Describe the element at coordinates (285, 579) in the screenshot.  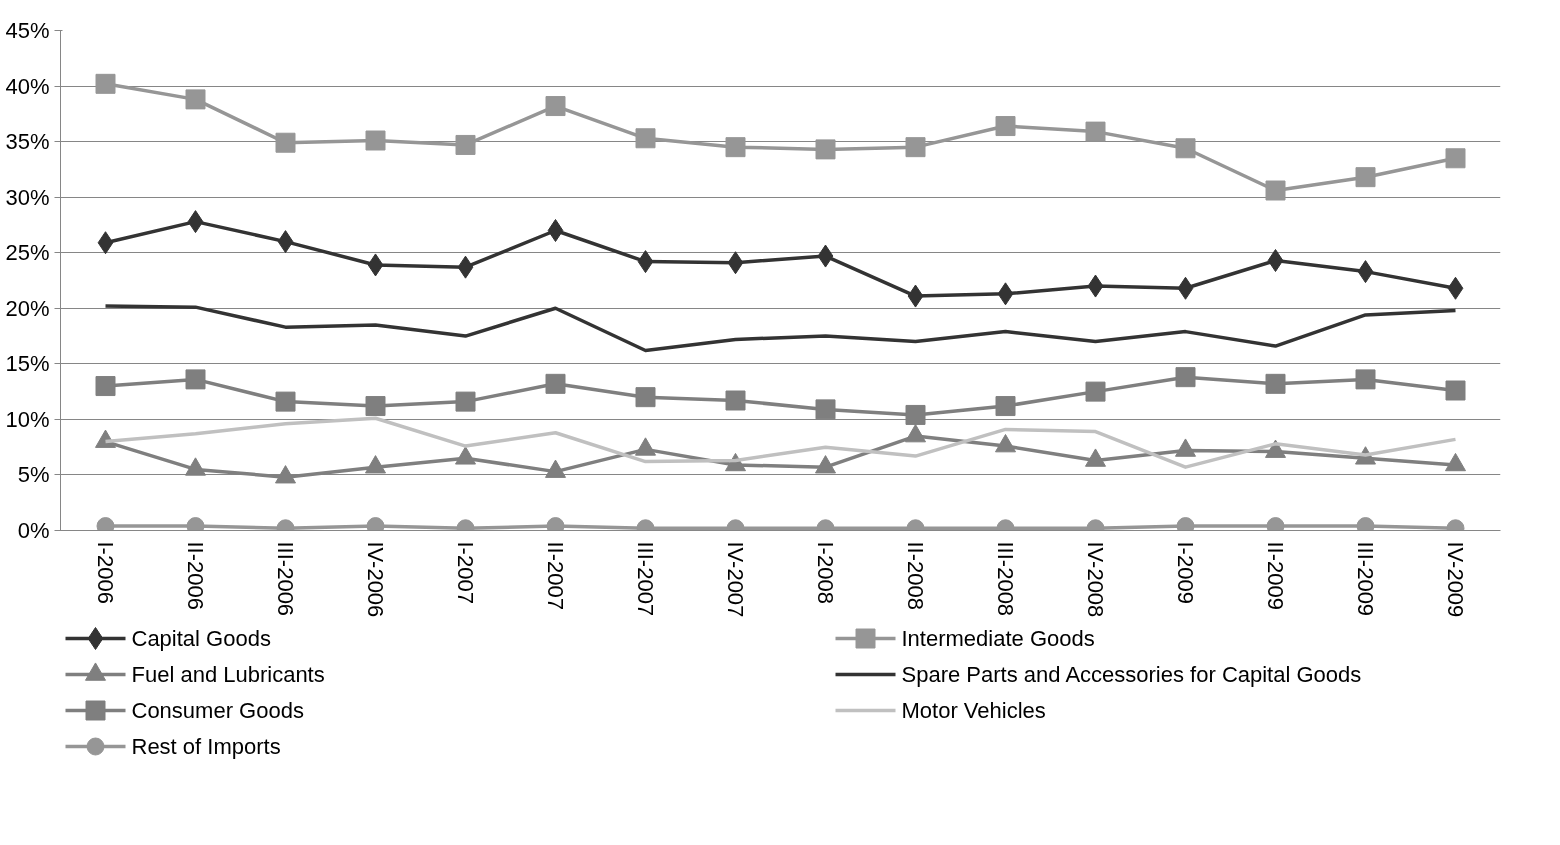
I see `x-tick-label: III-2006` at that location.